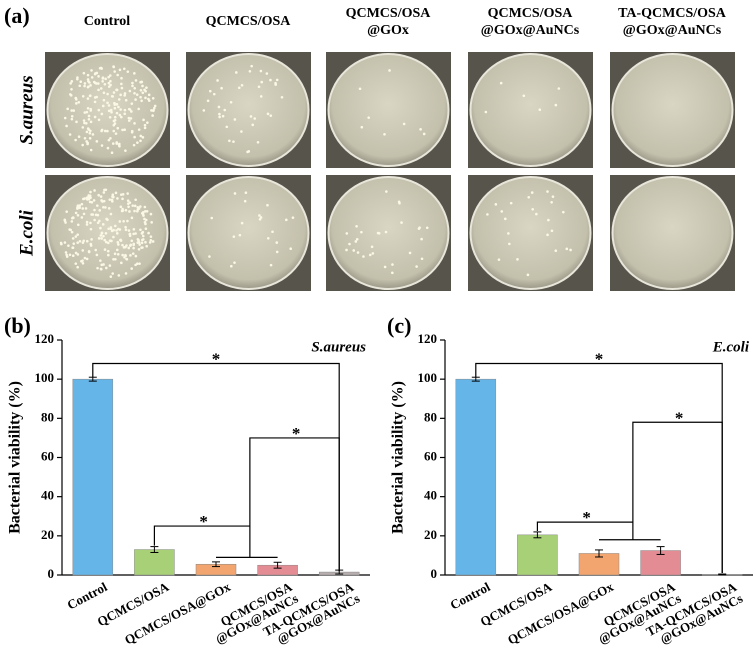 Image resolution: width=756 pixels, height=671 pixels. Describe the element at coordinates (398, 457) in the screenshot. I see `y-axis-label: Bacterial viability (%)` at that location.